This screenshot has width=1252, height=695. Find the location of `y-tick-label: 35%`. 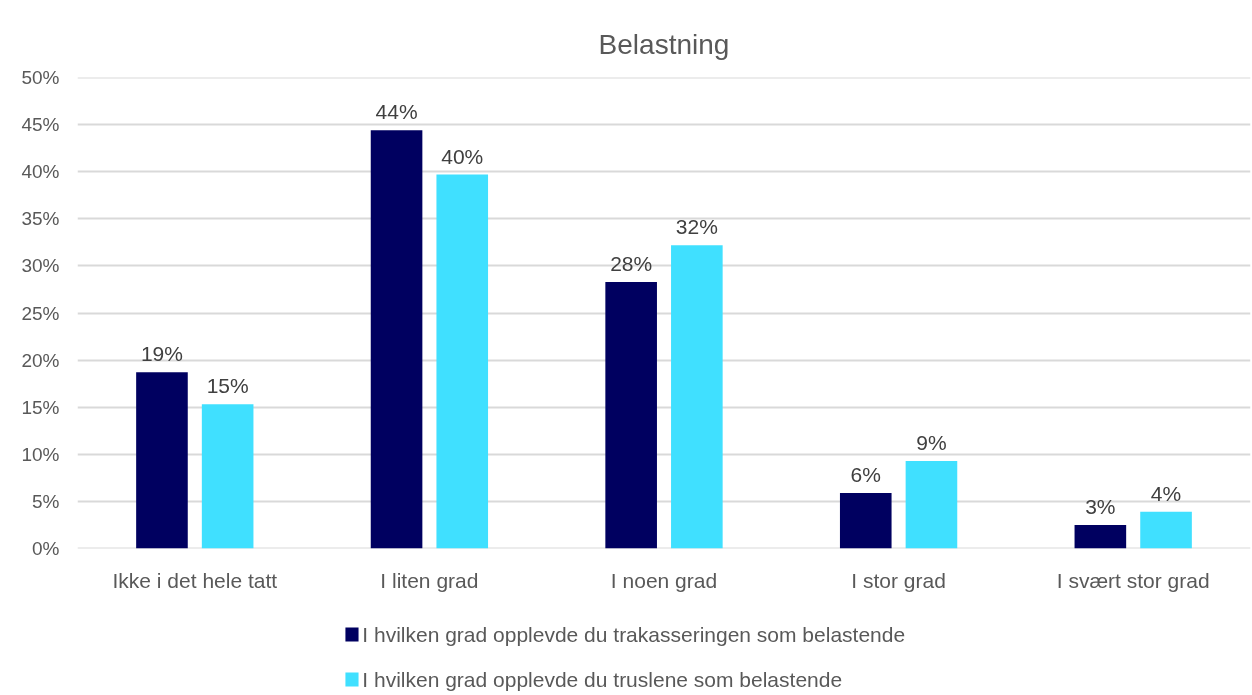

y-tick-label: 35% is located at coordinates (40, 219).